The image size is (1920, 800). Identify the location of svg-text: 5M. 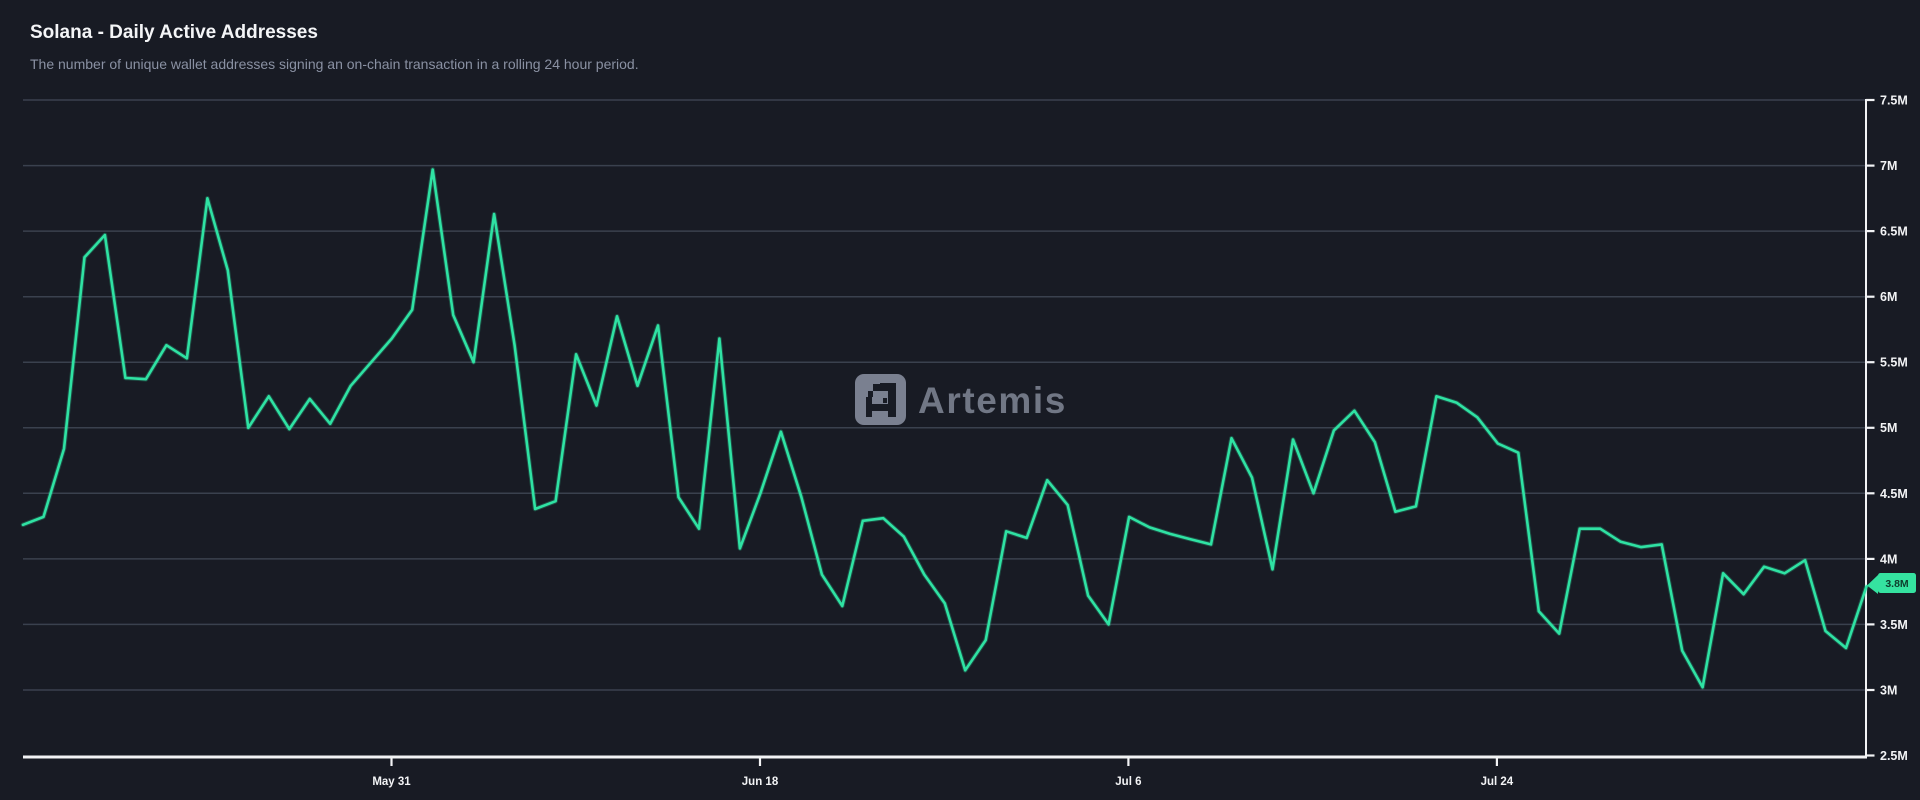
(1888, 428).